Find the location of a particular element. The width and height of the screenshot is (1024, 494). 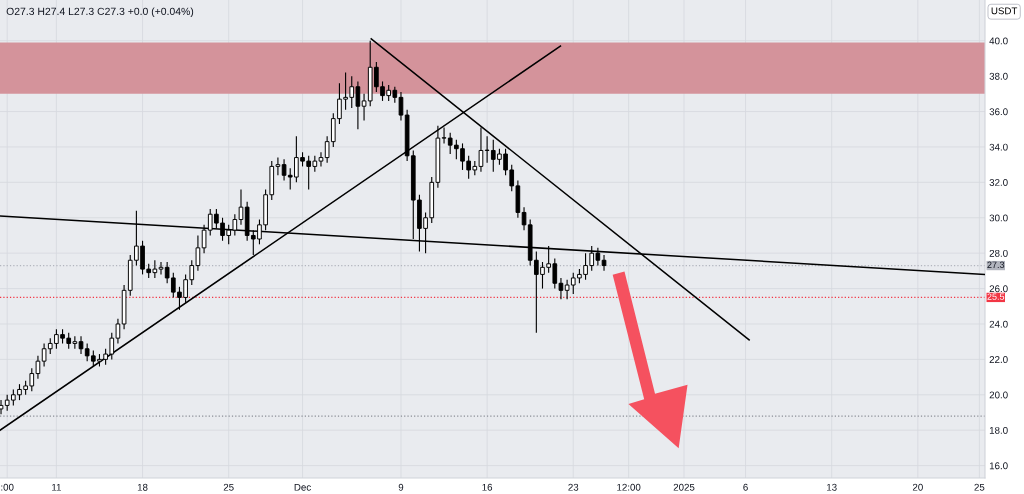

ref-line-label: 27.3 is located at coordinates (996, 264).